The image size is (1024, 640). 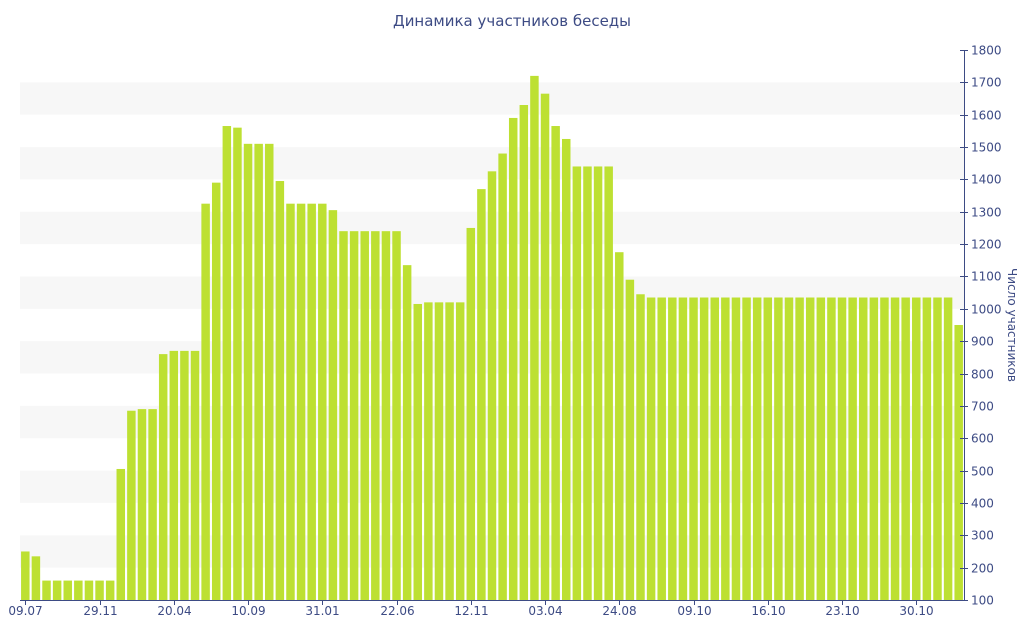 I want to click on x-tick-label: 22.06, so click(x=397, y=611).